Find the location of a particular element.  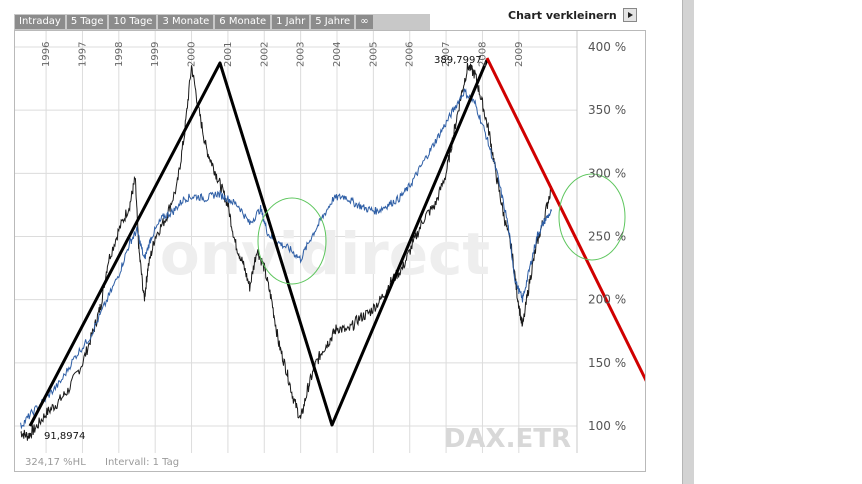

tab-10-tage: 10 Tage is located at coordinates (133, 22).